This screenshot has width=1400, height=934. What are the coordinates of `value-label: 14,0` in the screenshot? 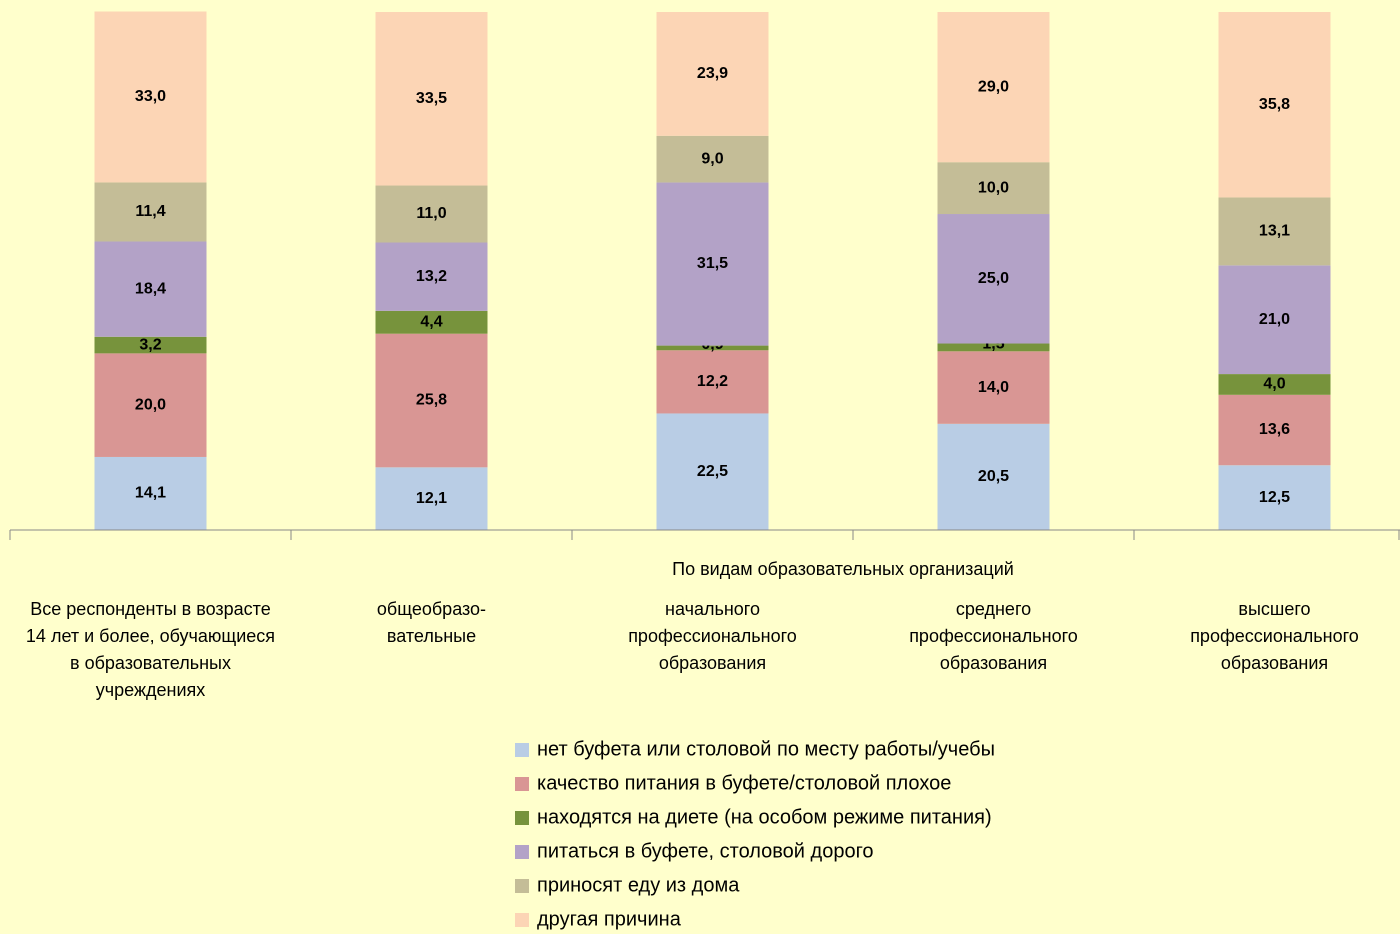 It's located at (993, 387).